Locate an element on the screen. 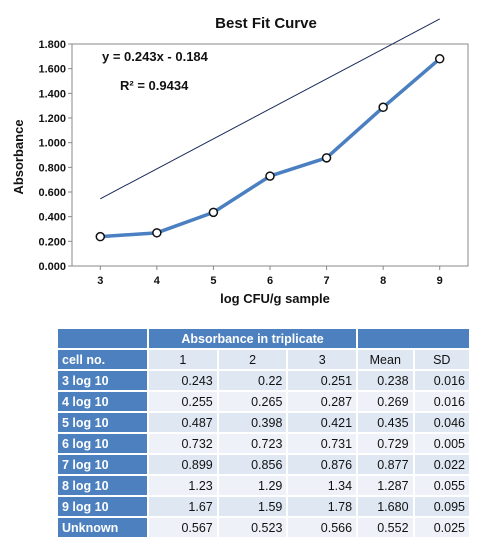 This screenshot has width=500, height=549. x-tick-label: 6 is located at coordinates (270, 281).